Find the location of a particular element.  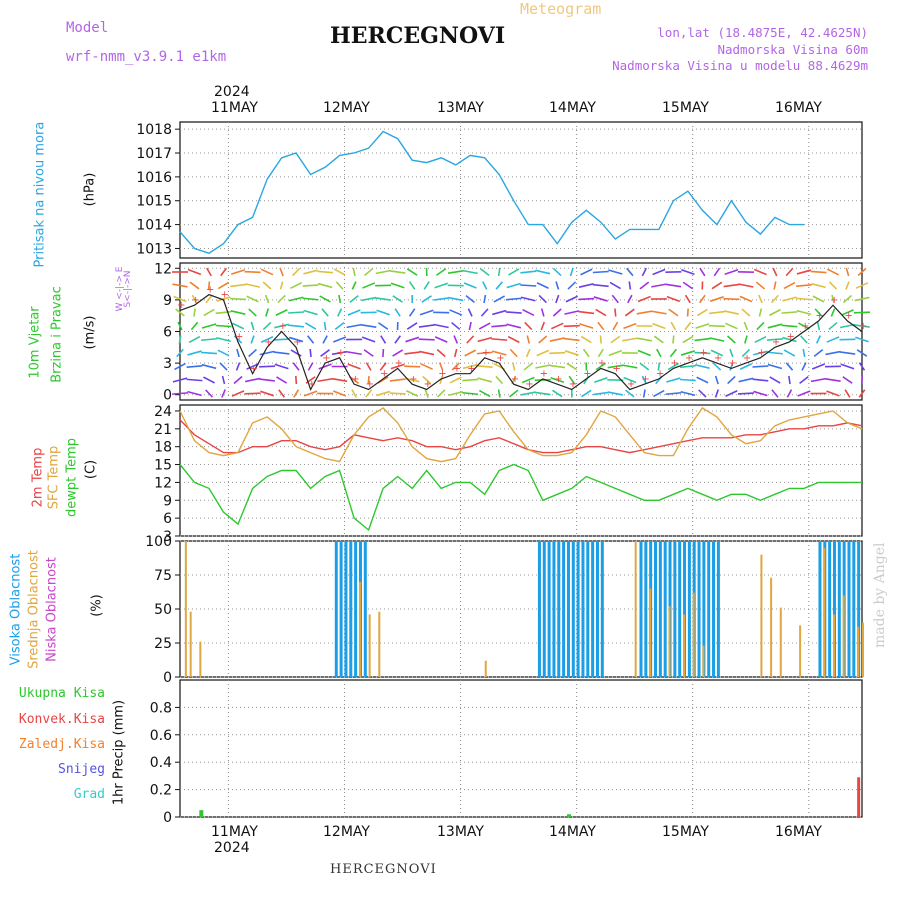

precip-ytick-label: 0.8 is located at coordinates (161, 708).